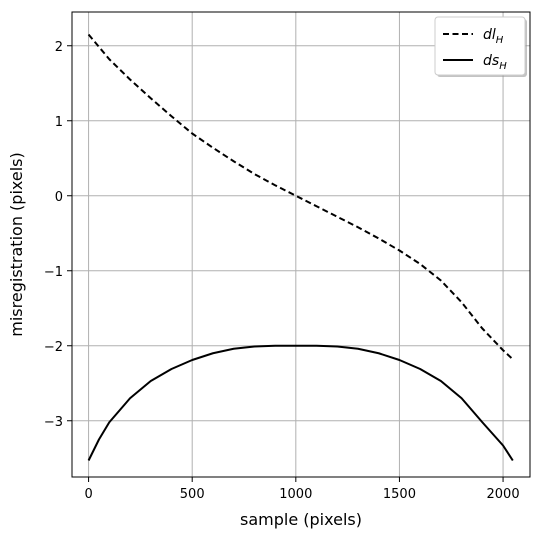  I want to click on legend-box, so click(480, 46).